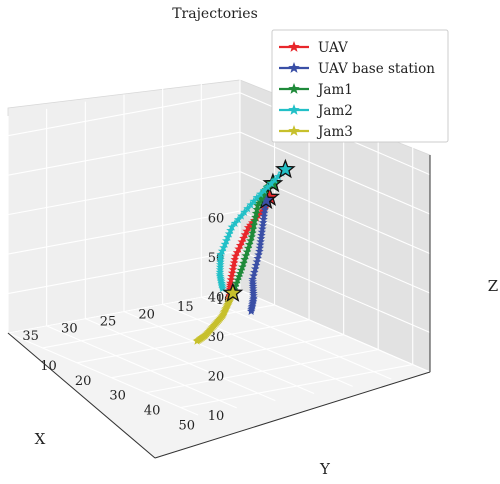 The height and width of the screenshot is (484, 500). What do you see at coordinates (334, 132) in the screenshot?
I see `legend-label: Jam3` at bounding box center [334, 132].